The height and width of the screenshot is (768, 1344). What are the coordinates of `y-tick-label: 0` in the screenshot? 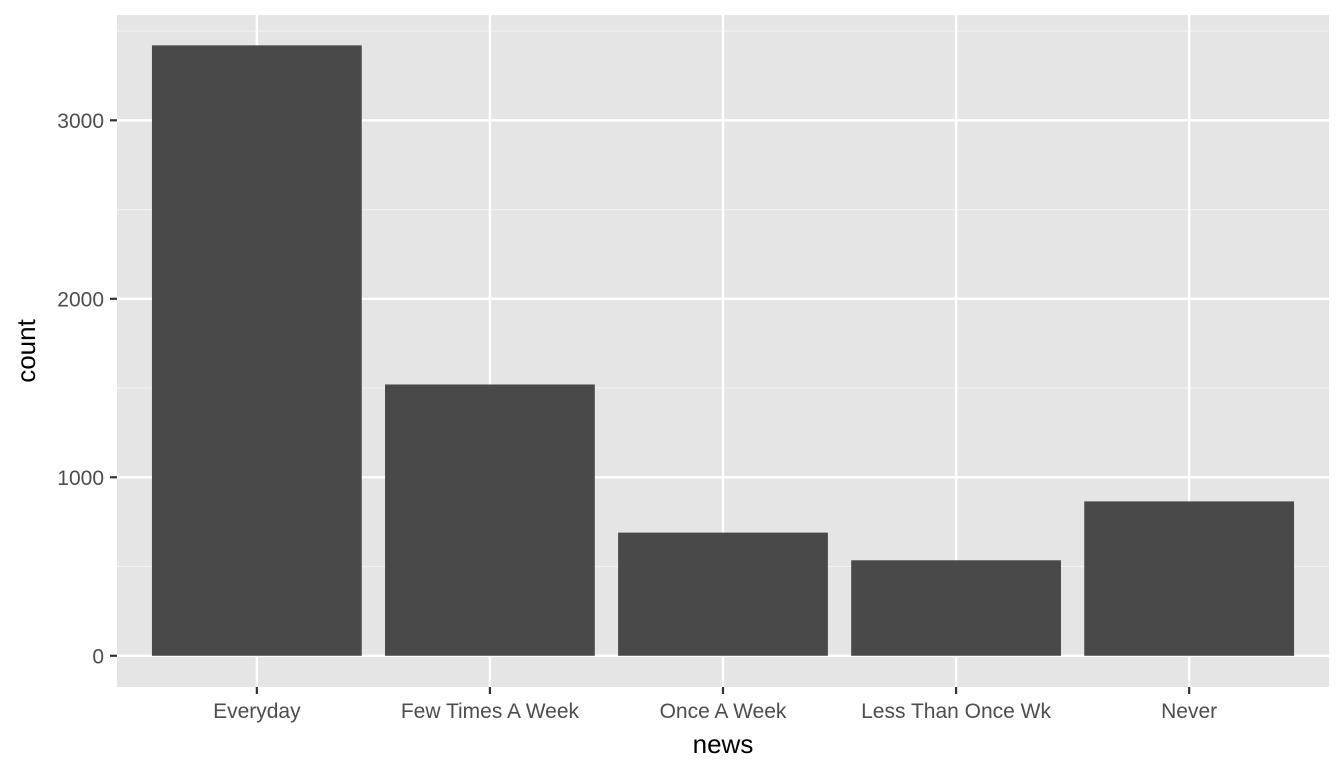 It's located at (98, 656).